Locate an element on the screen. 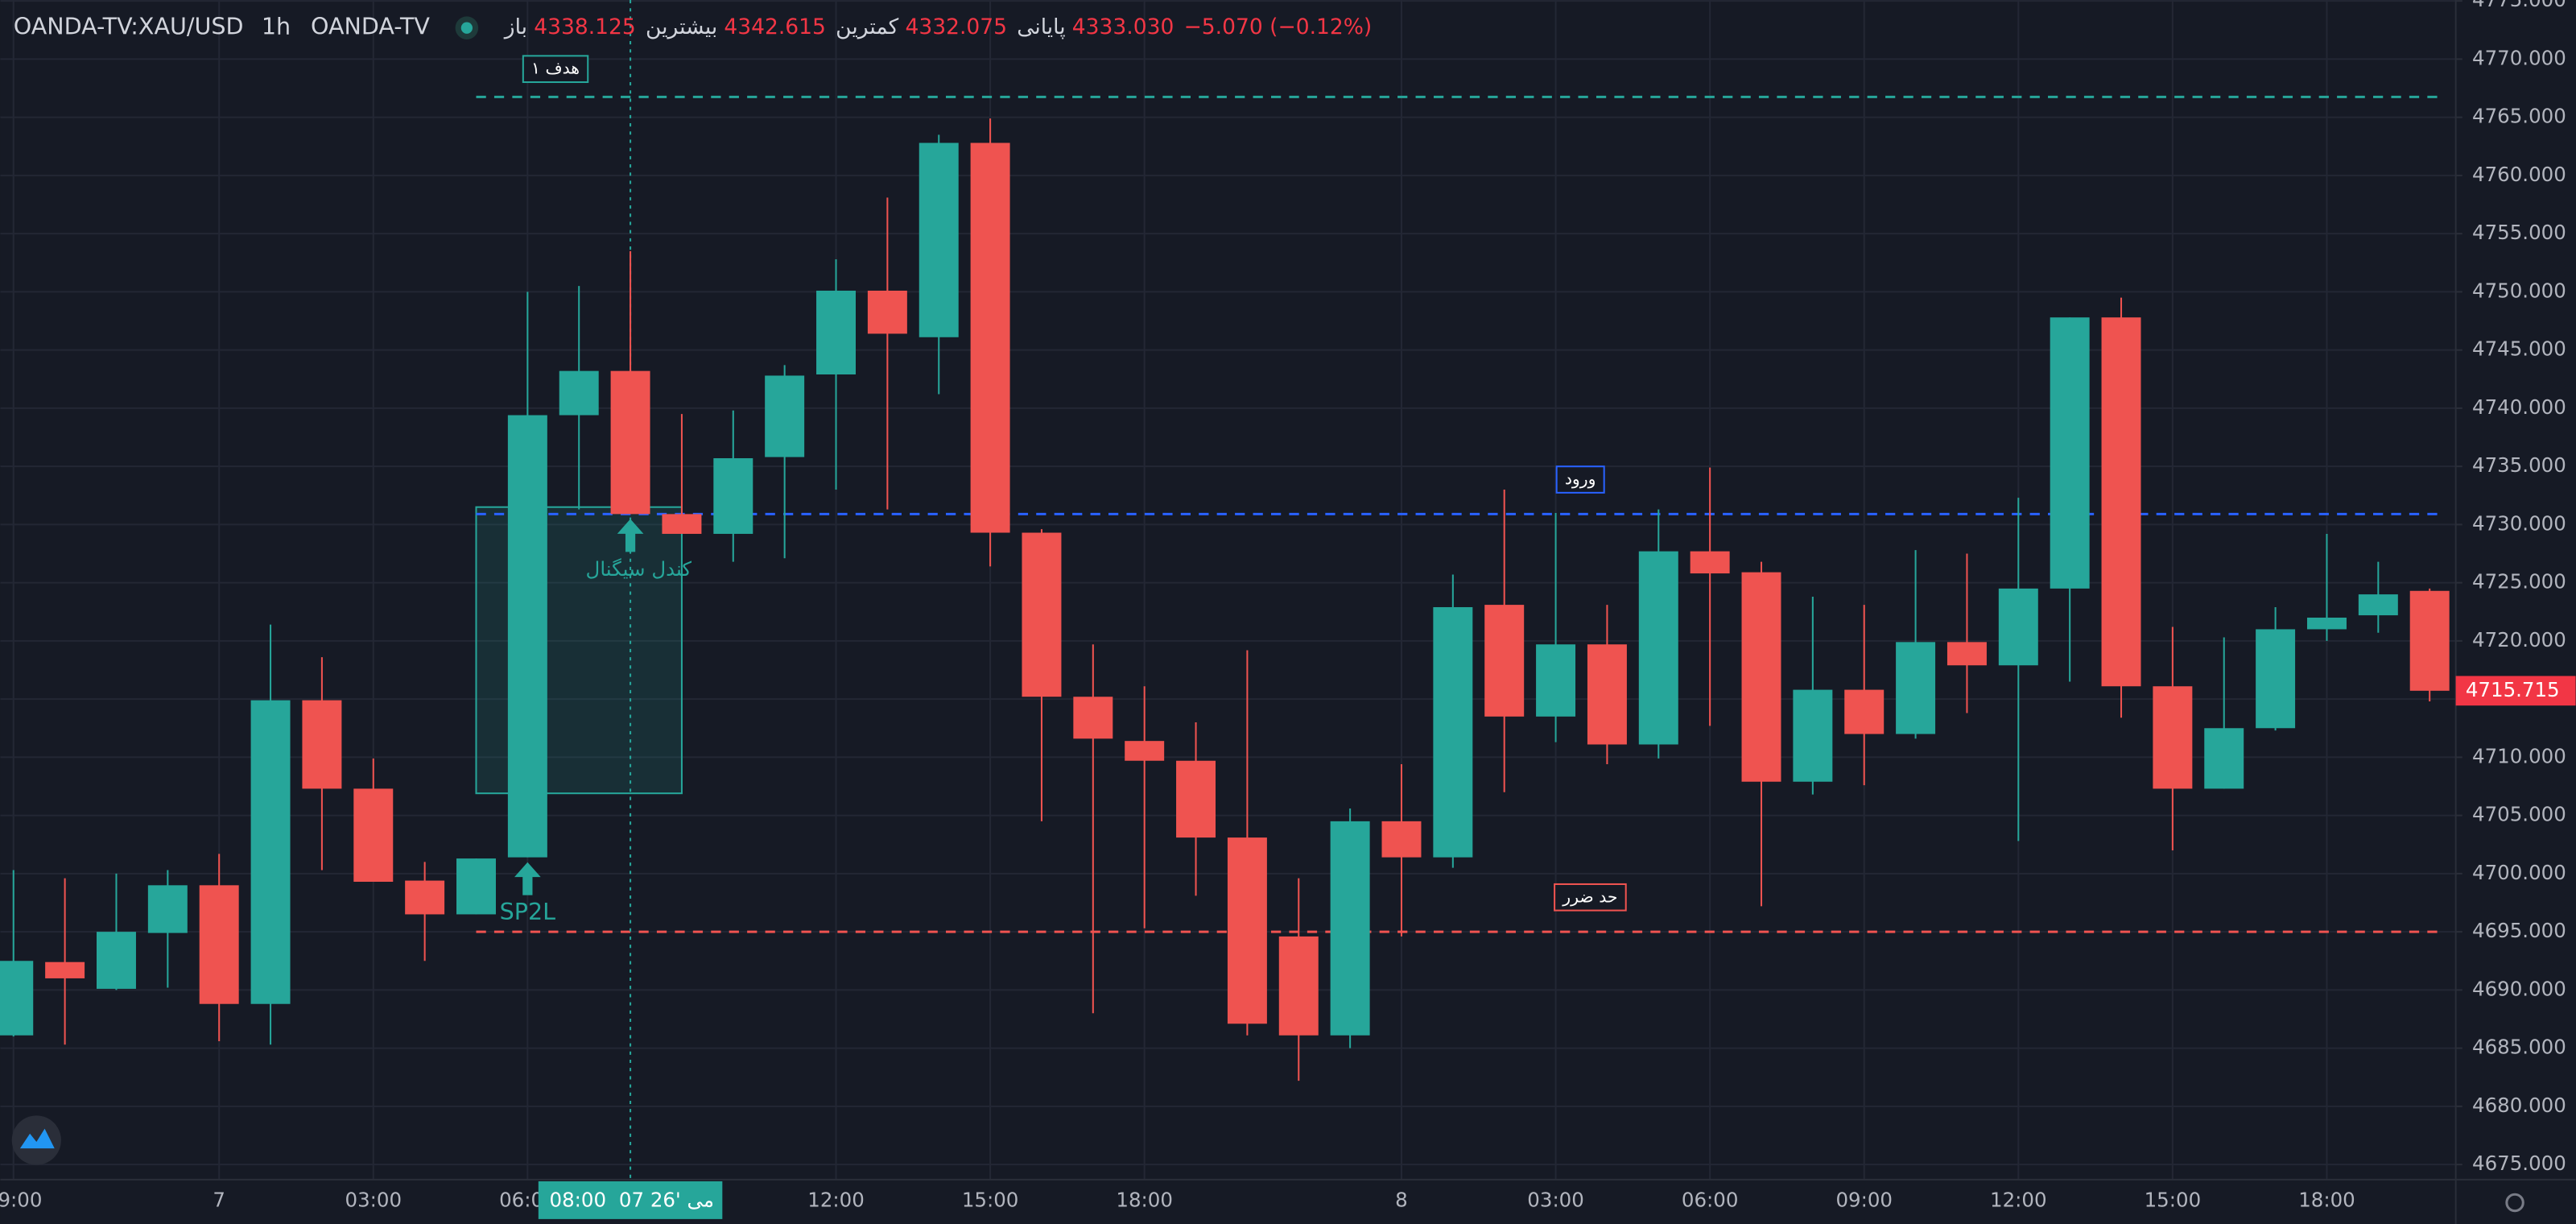 This screenshot has height=1224, width=2576. last-price-label: 4715.715 is located at coordinates (2513, 689).